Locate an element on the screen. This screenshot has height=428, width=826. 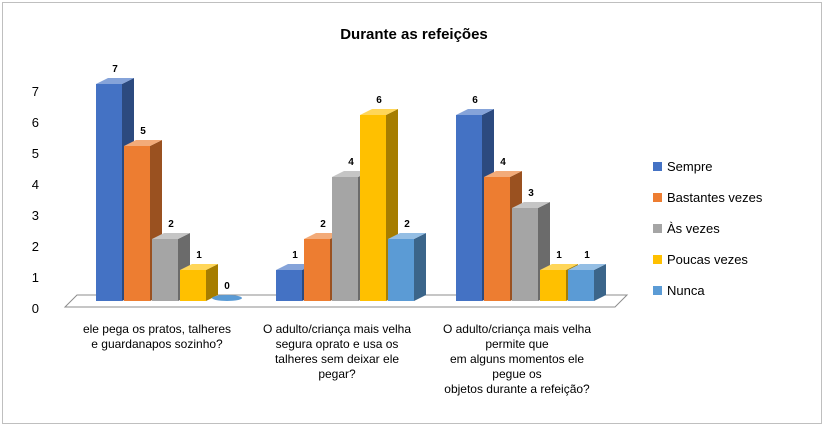
data-label: 7 is located at coordinates (115, 69).